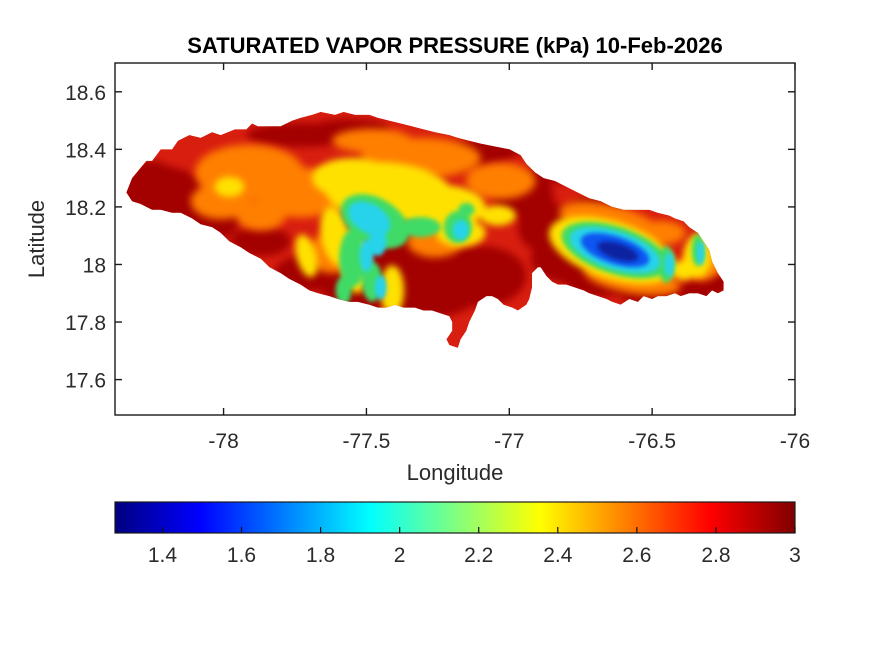 The height and width of the screenshot is (656, 875). I want to click on colorbar-tick-label: 2, so click(400, 555).